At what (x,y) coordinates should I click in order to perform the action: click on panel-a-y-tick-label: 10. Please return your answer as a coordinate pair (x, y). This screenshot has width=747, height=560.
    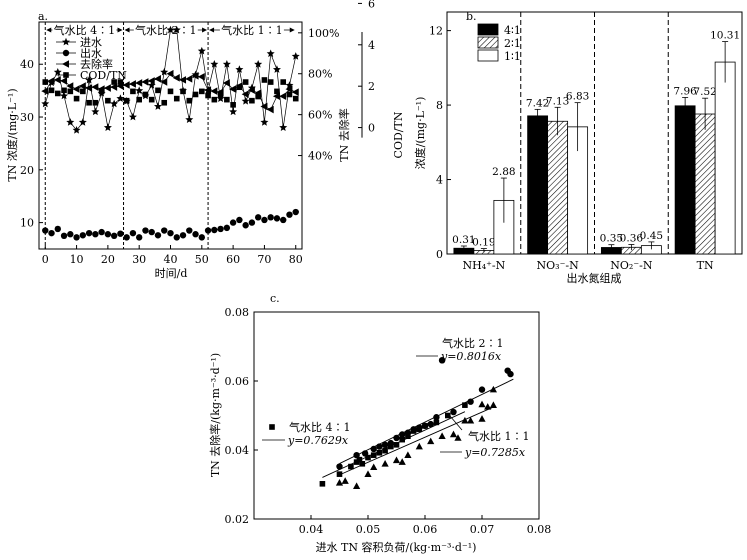
    Looking at the image, I should click on (27, 223).